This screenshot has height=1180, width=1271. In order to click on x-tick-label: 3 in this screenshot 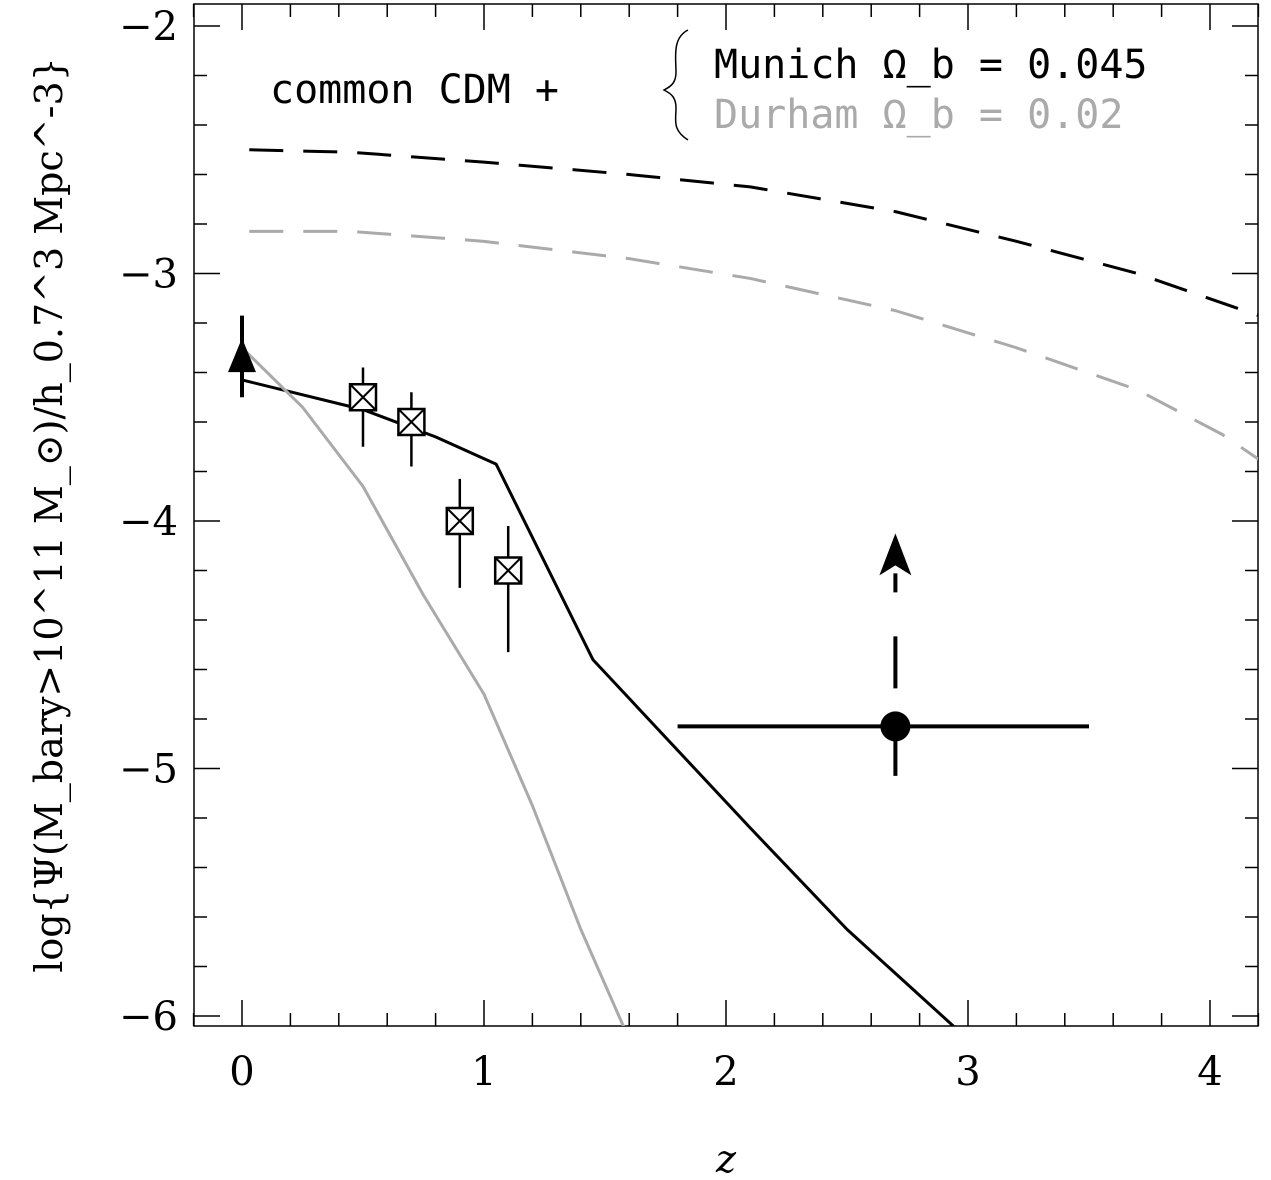, I will do `click(967, 1072)`.